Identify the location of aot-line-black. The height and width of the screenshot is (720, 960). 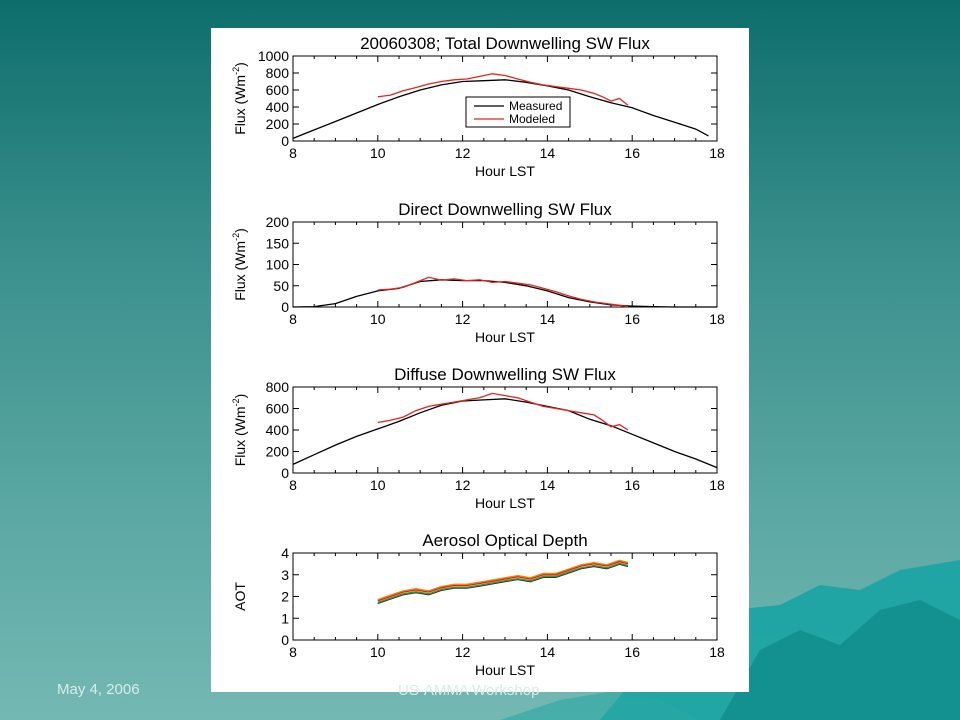
(503, 584).